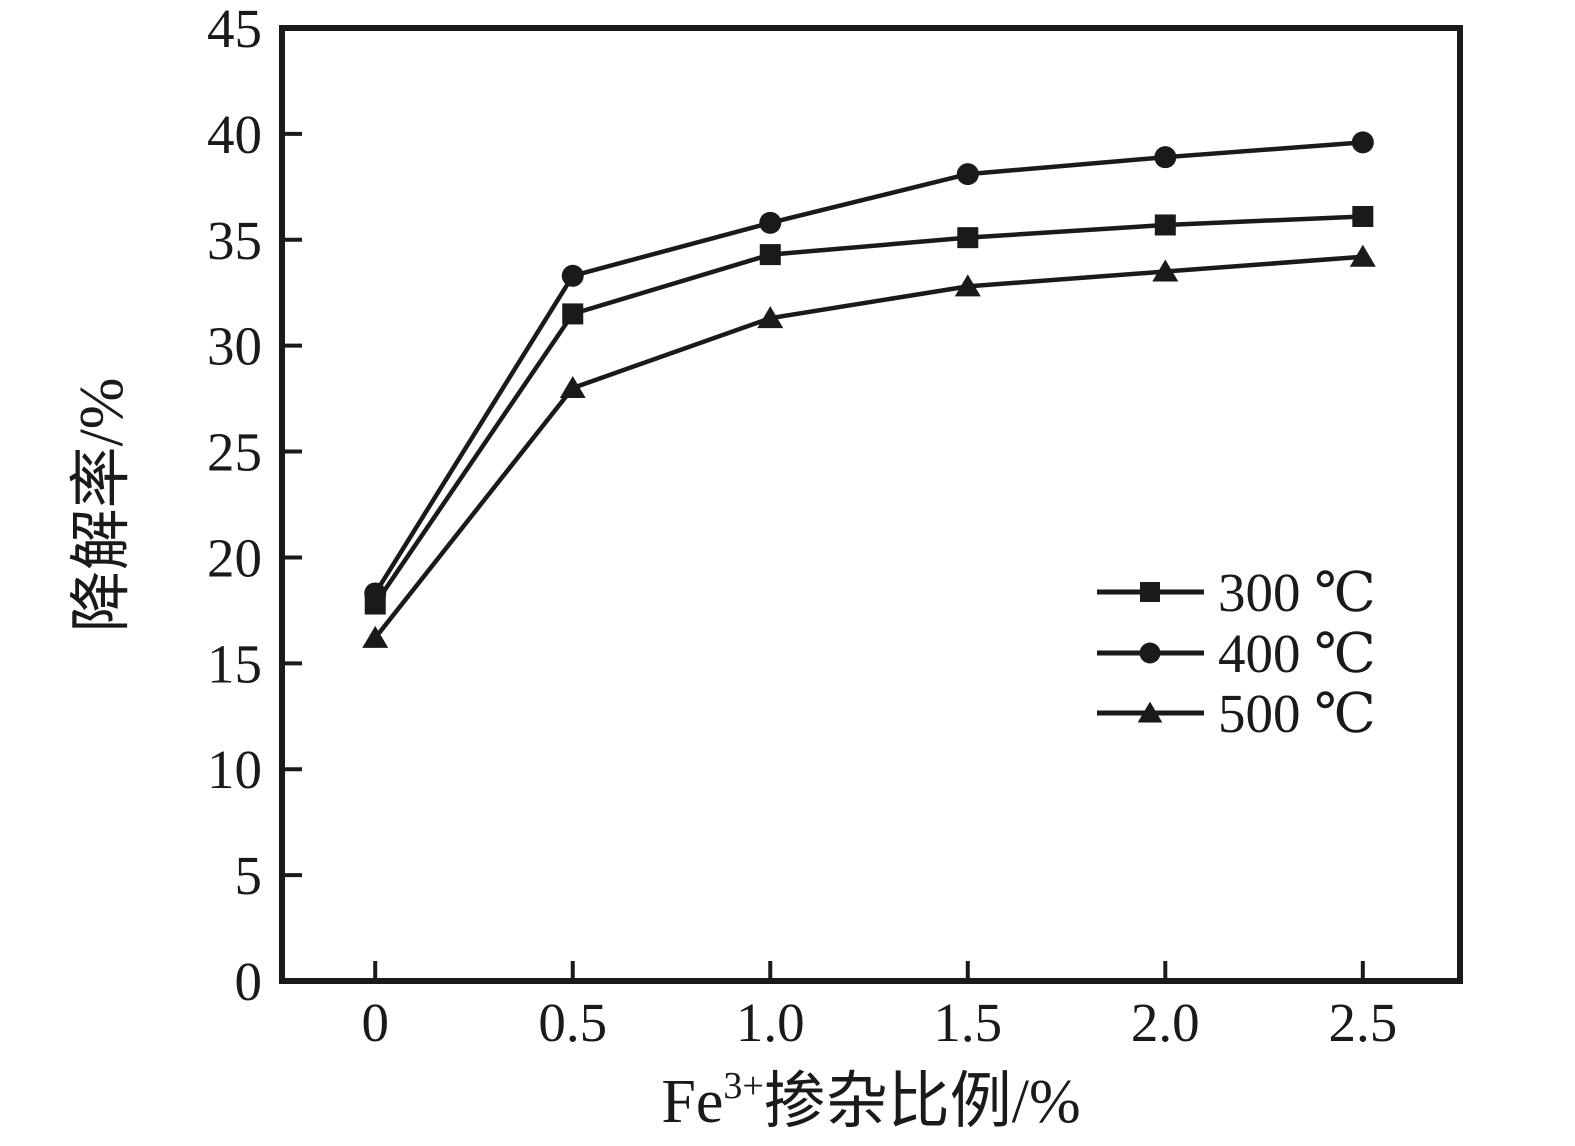 The width and height of the screenshot is (1575, 1146). I want to click on x-tick-label: 1.0, so click(770, 1022).